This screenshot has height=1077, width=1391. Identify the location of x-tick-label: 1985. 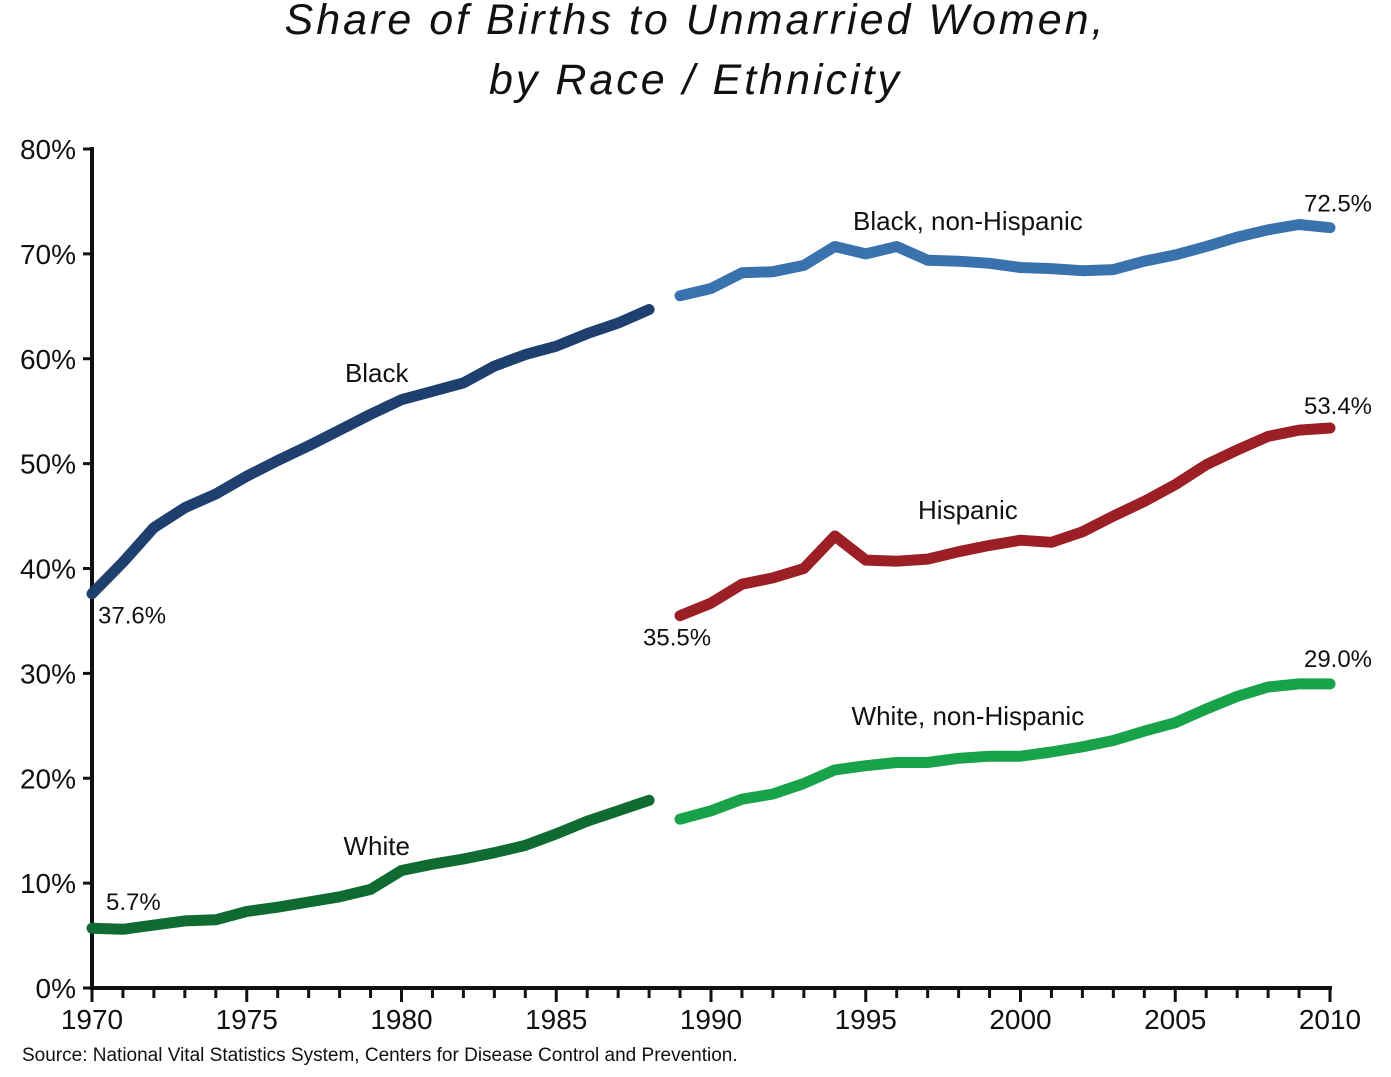
(556, 1019).